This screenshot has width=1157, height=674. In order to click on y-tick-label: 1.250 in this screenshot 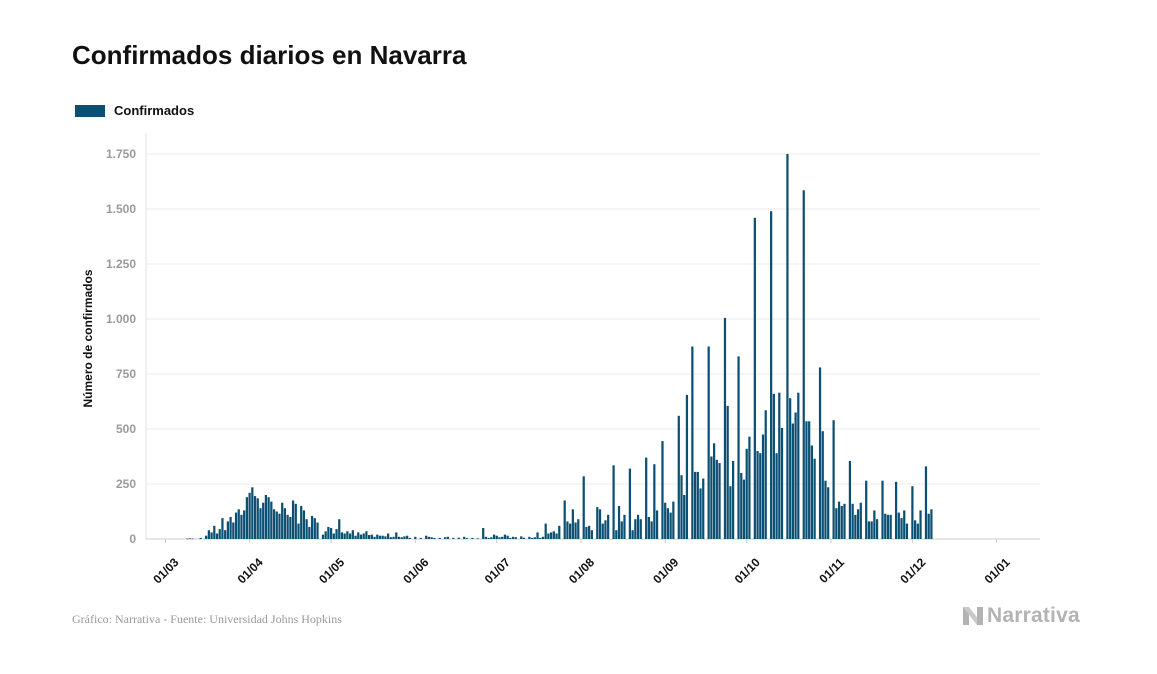, I will do `click(121, 264)`.